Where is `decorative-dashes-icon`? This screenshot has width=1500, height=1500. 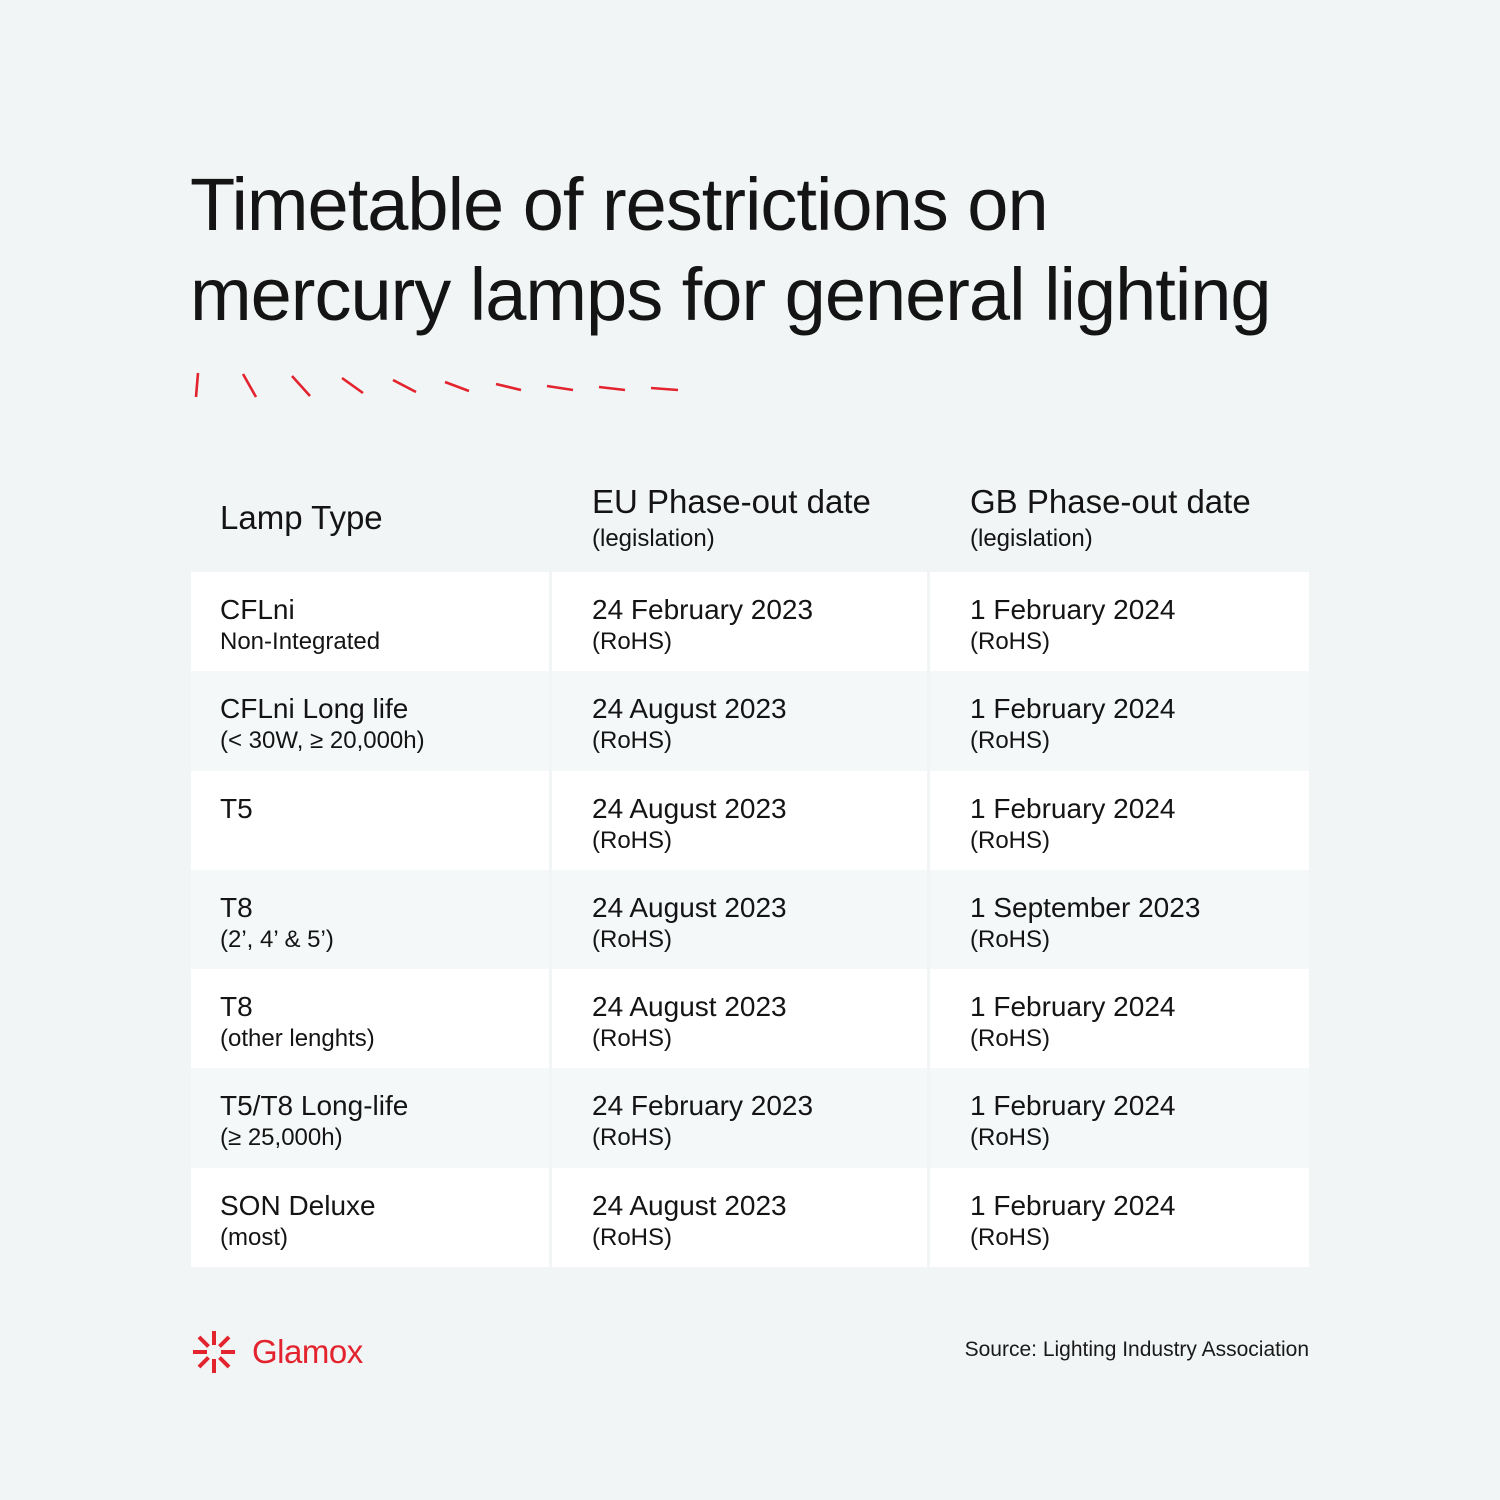 decorative-dashes-icon is located at coordinates (436, 385).